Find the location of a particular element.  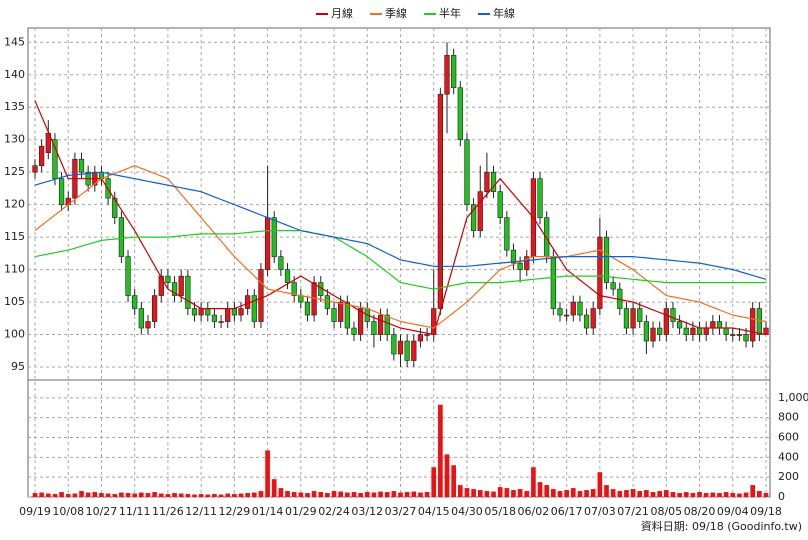

ma-line is located at coordinates (400, 260).